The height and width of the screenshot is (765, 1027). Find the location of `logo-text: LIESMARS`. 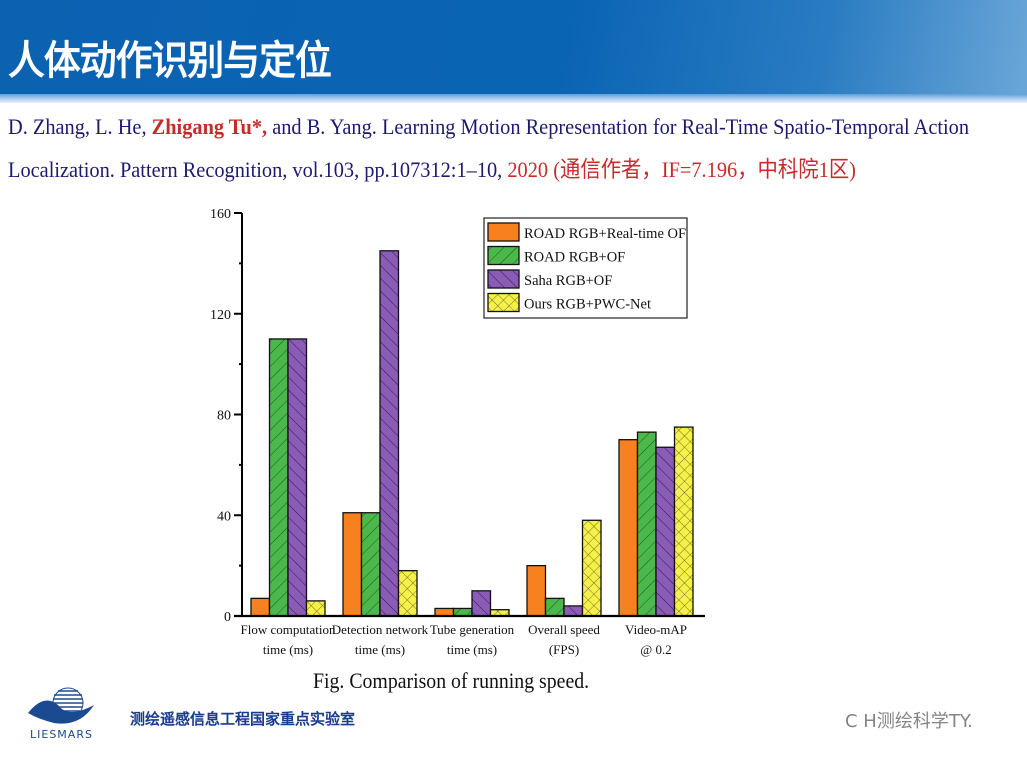

logo-text: LIESMARS is located at coordinates (61, 734).